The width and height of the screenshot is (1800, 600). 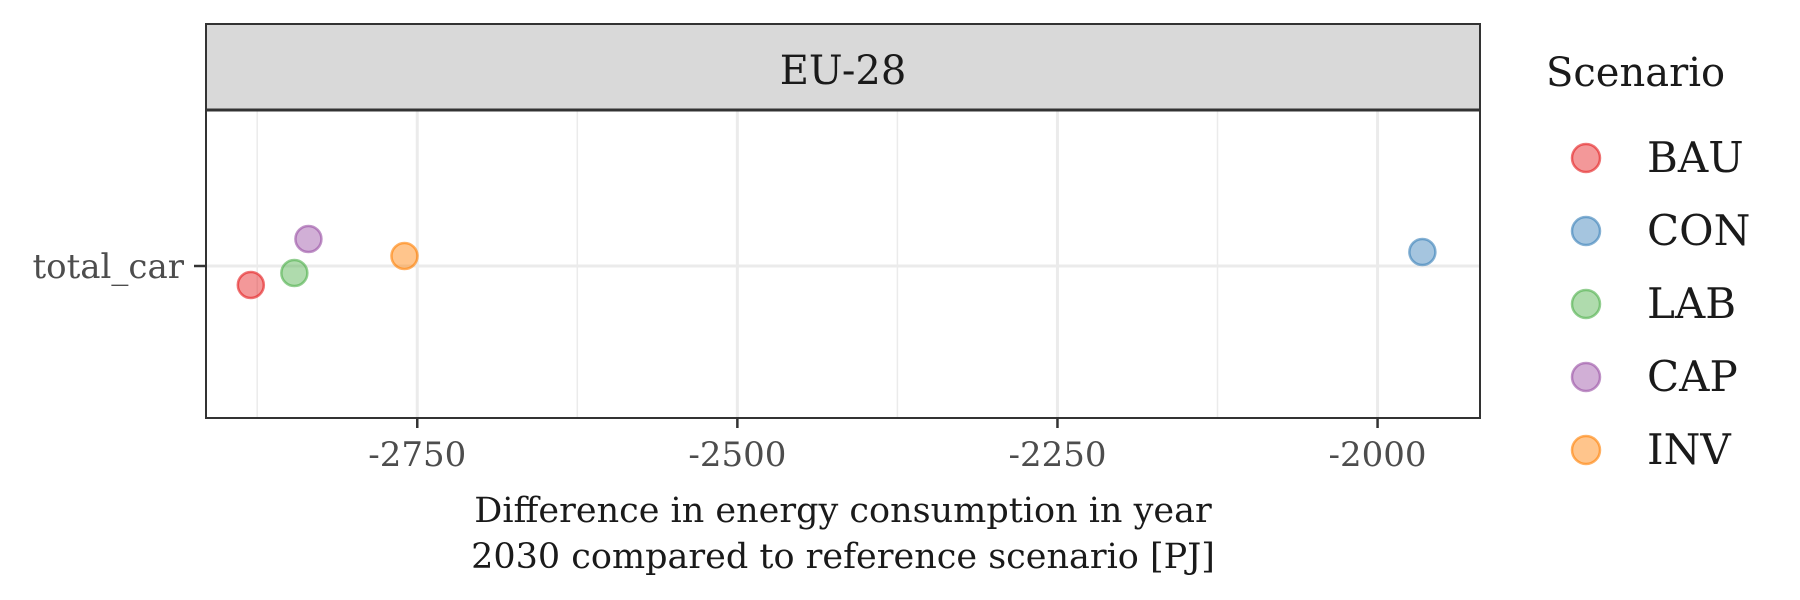 I want to click on x-axis-ticks: -2750 -2500 -2250 -2000, so click(x=897, y=446).